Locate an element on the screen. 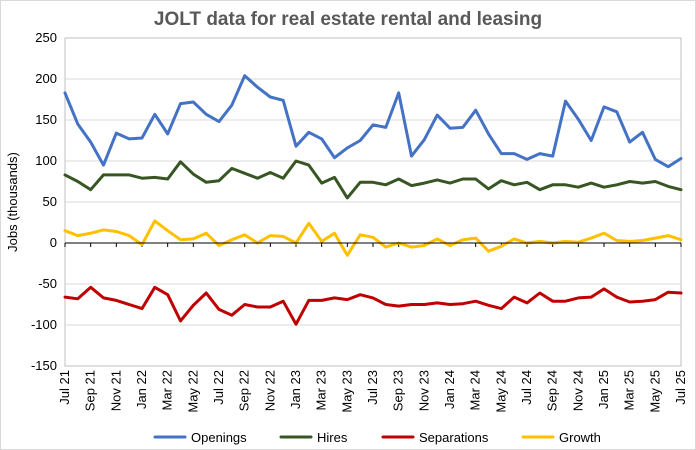 The height and width of the screenshot is (450, 696). series-line-hires is located at coordinates (373, 179).